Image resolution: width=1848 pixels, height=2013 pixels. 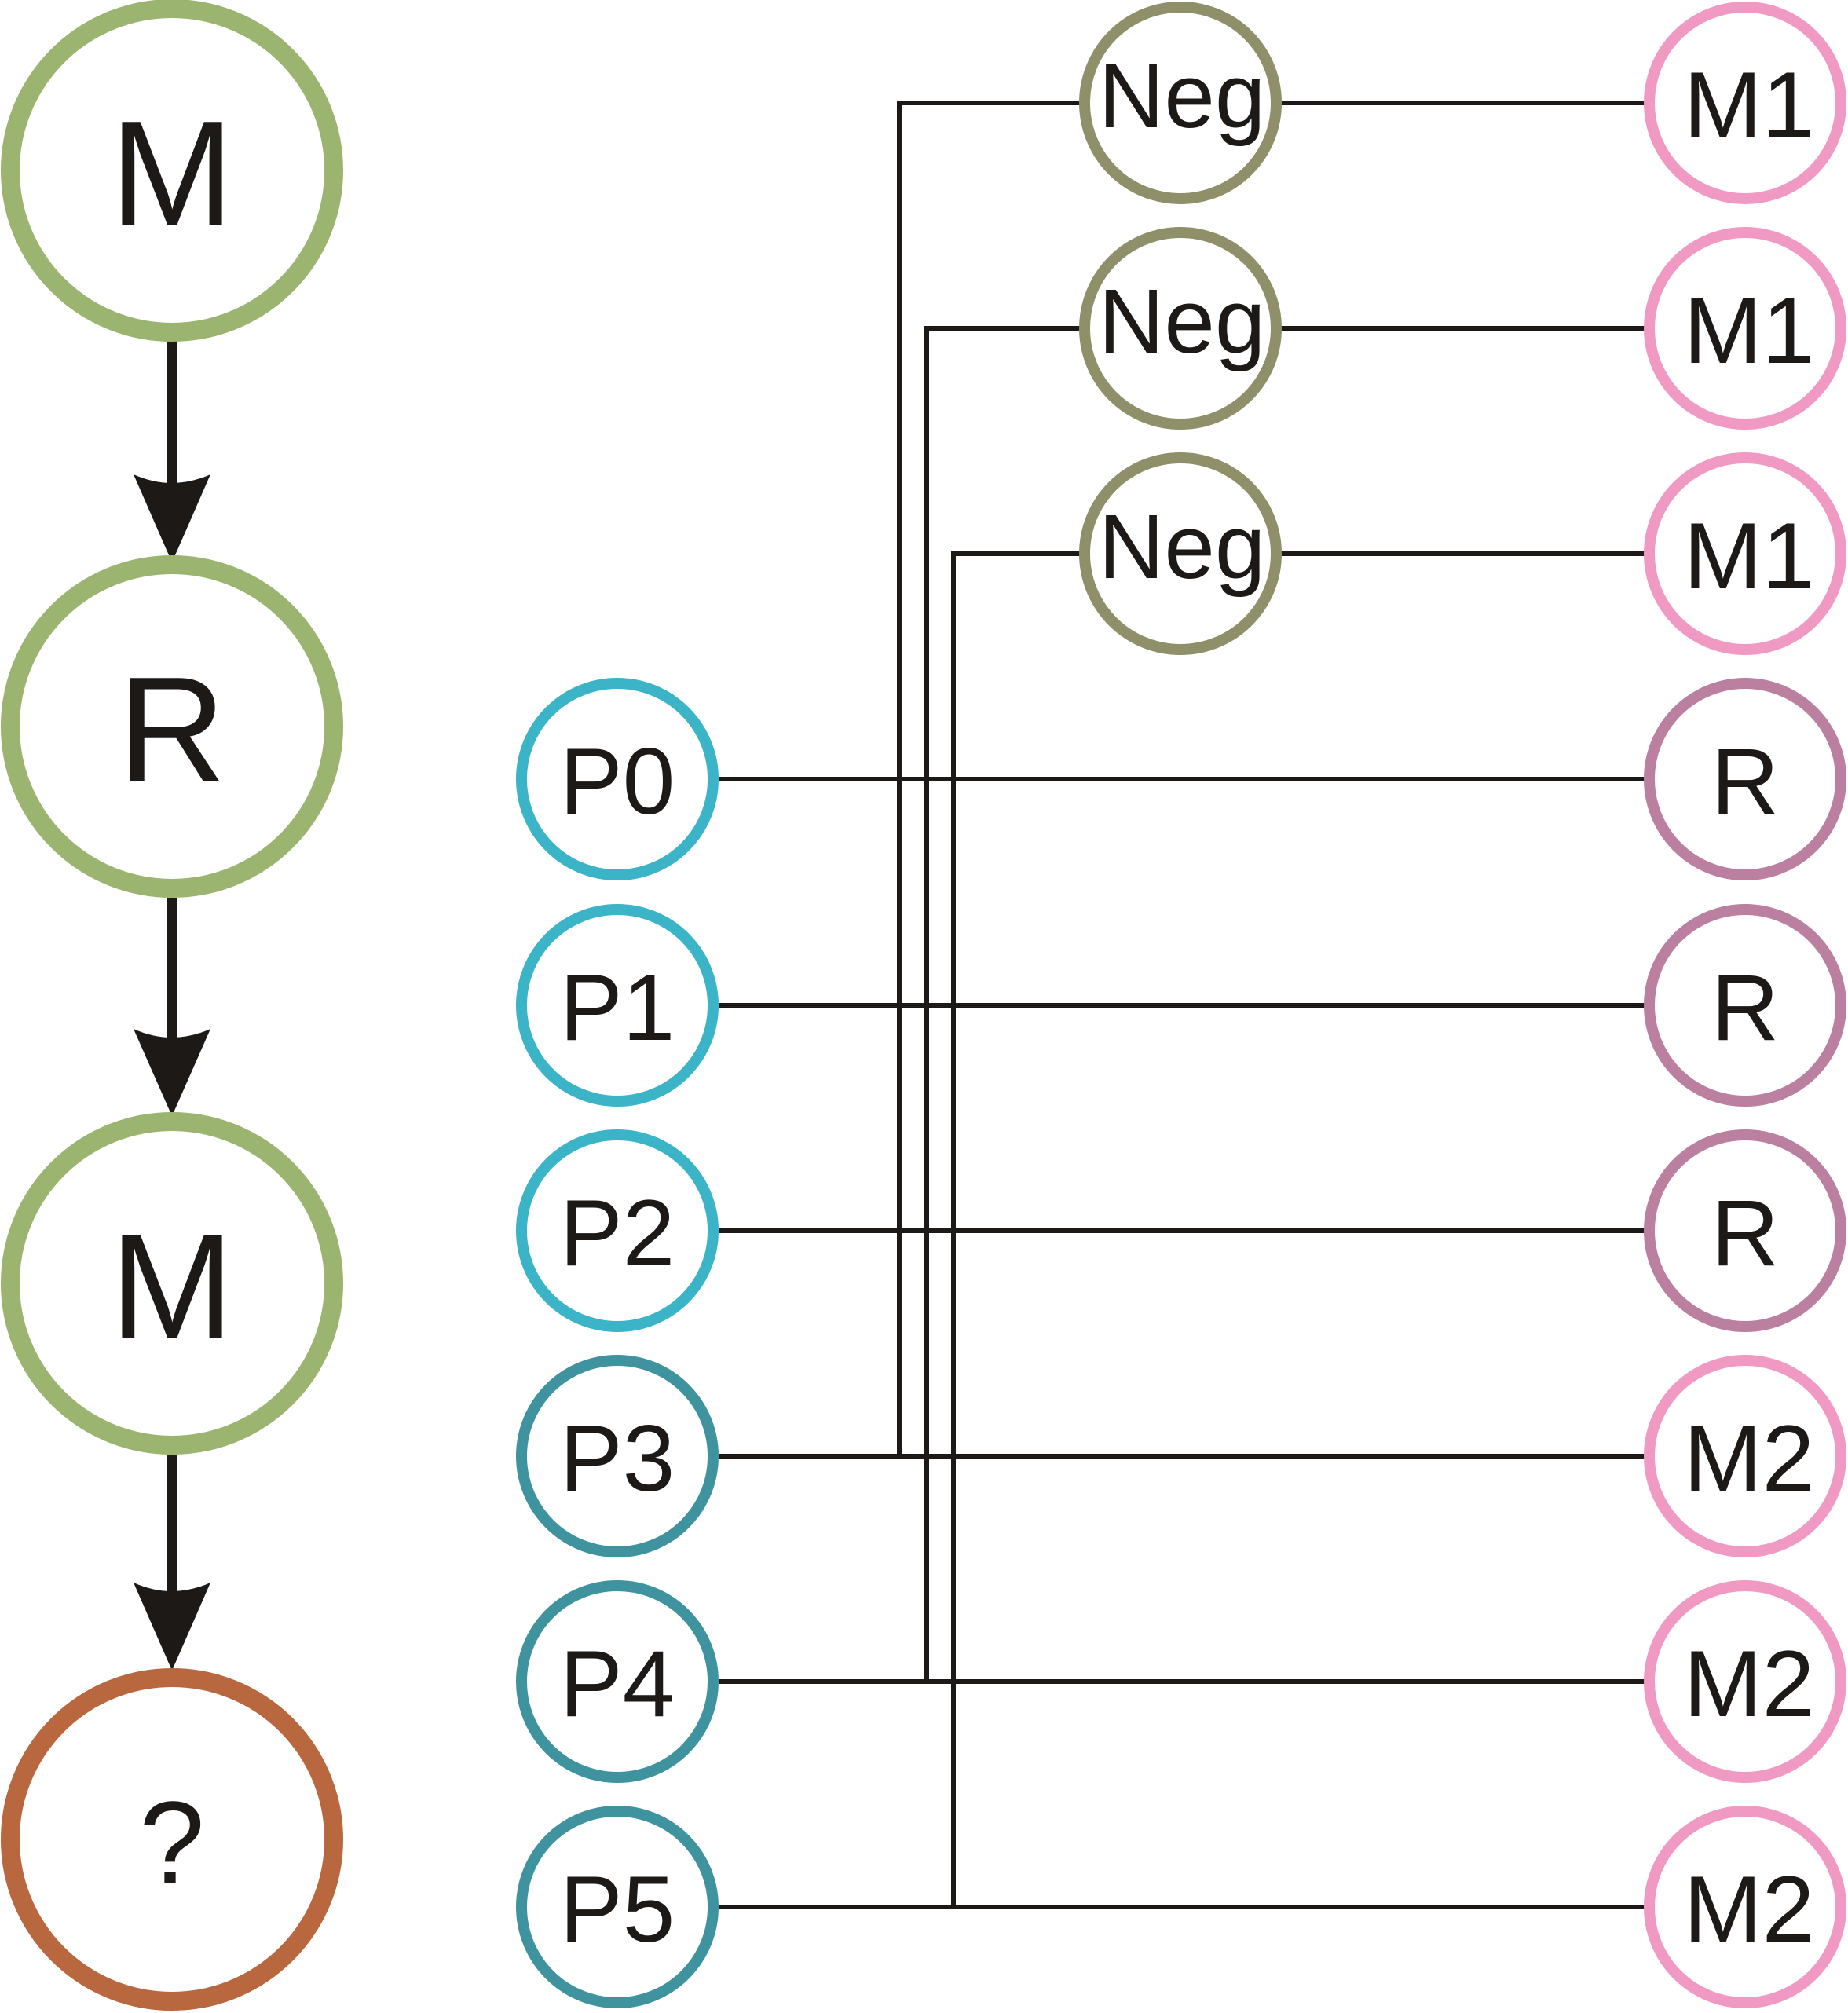 I want to click on negation-node-2: Neg, so click(x=1181, y=328).